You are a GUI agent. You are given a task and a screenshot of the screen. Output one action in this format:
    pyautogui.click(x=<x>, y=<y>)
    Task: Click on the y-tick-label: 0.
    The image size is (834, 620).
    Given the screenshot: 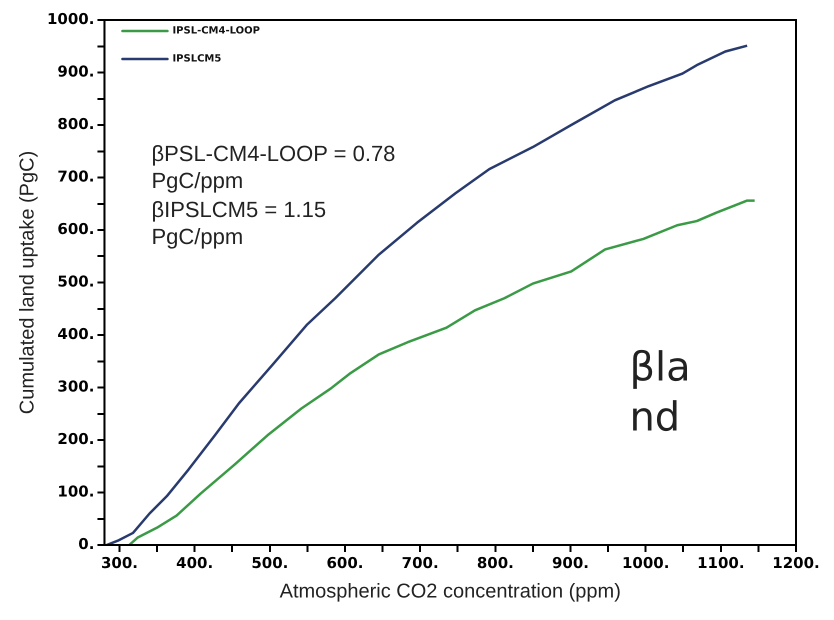 What is the action you would take?
    pyautogui.click(x=86, y=543)
    